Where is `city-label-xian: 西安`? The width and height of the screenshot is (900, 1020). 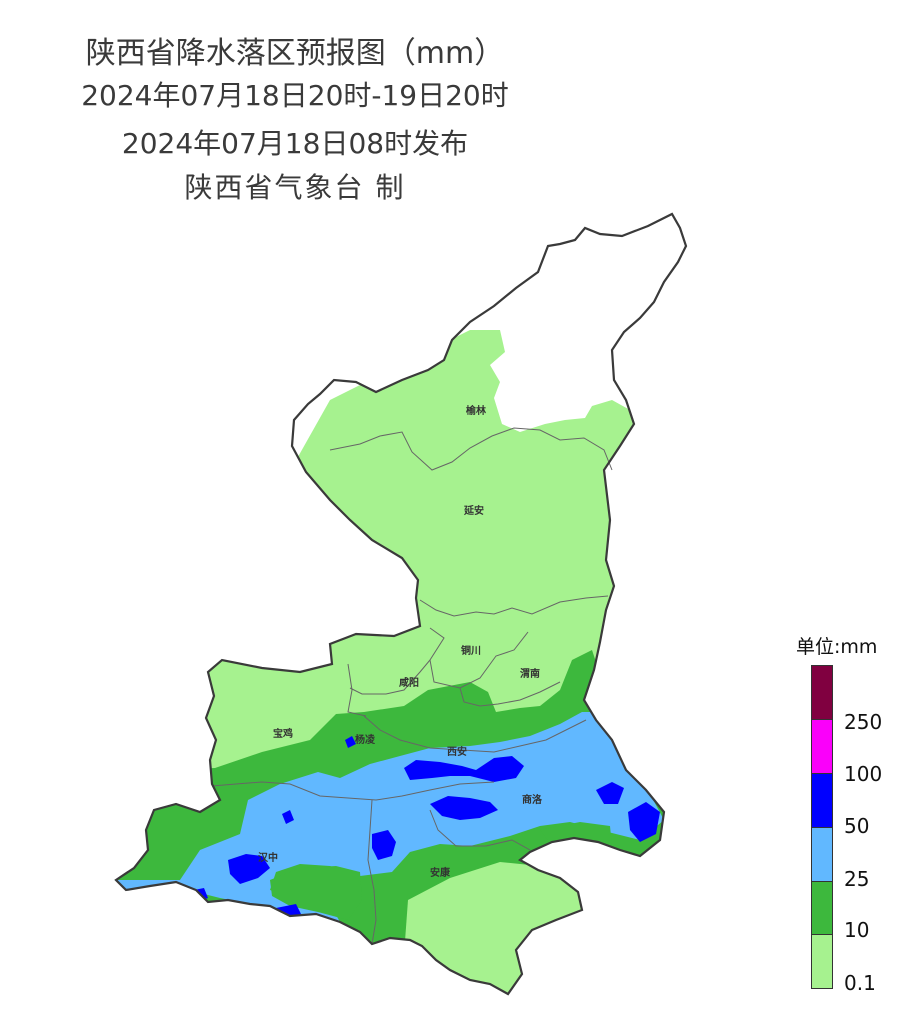
city-label-xian: 西安 is located at coordinates (457, 751).